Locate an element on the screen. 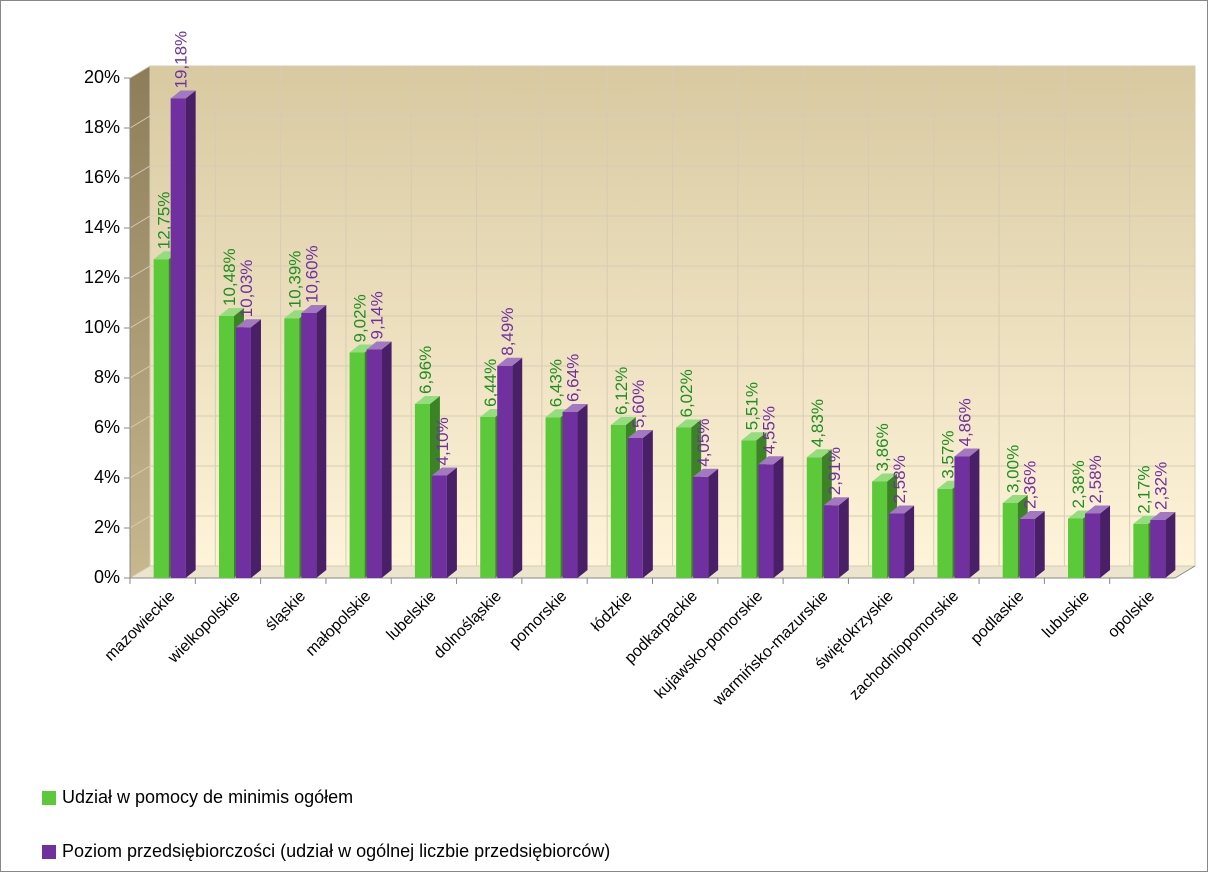 This screenshot has width=1208, height=872. value-label: 6,96% is located at coordinates (425, 370).